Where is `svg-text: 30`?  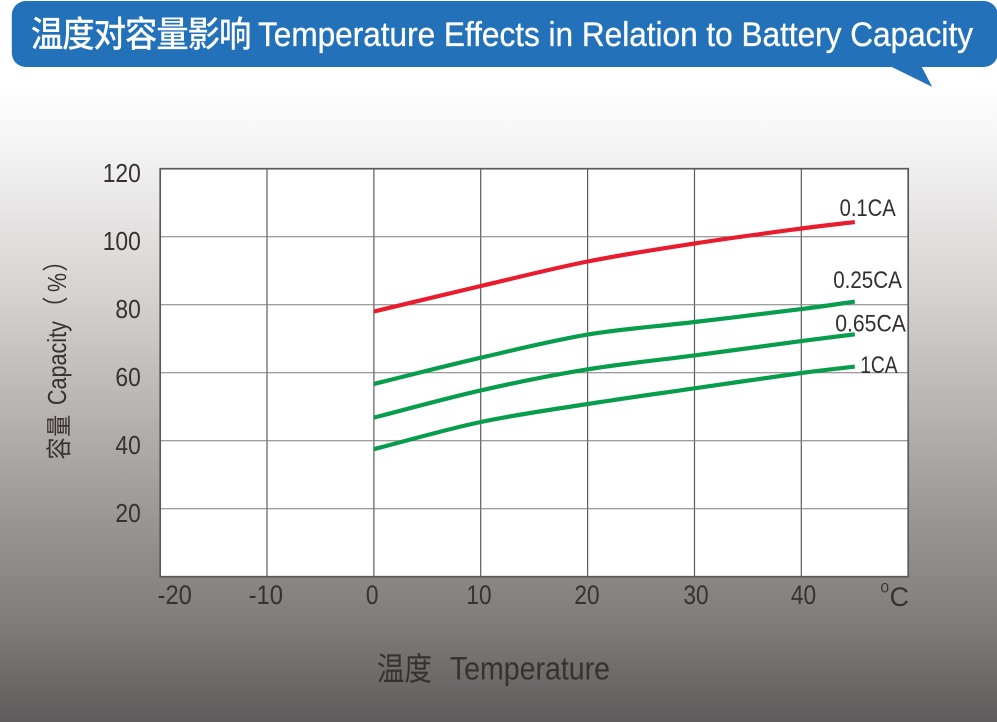 svg-text: 30 is located at coordinates (695, 595).